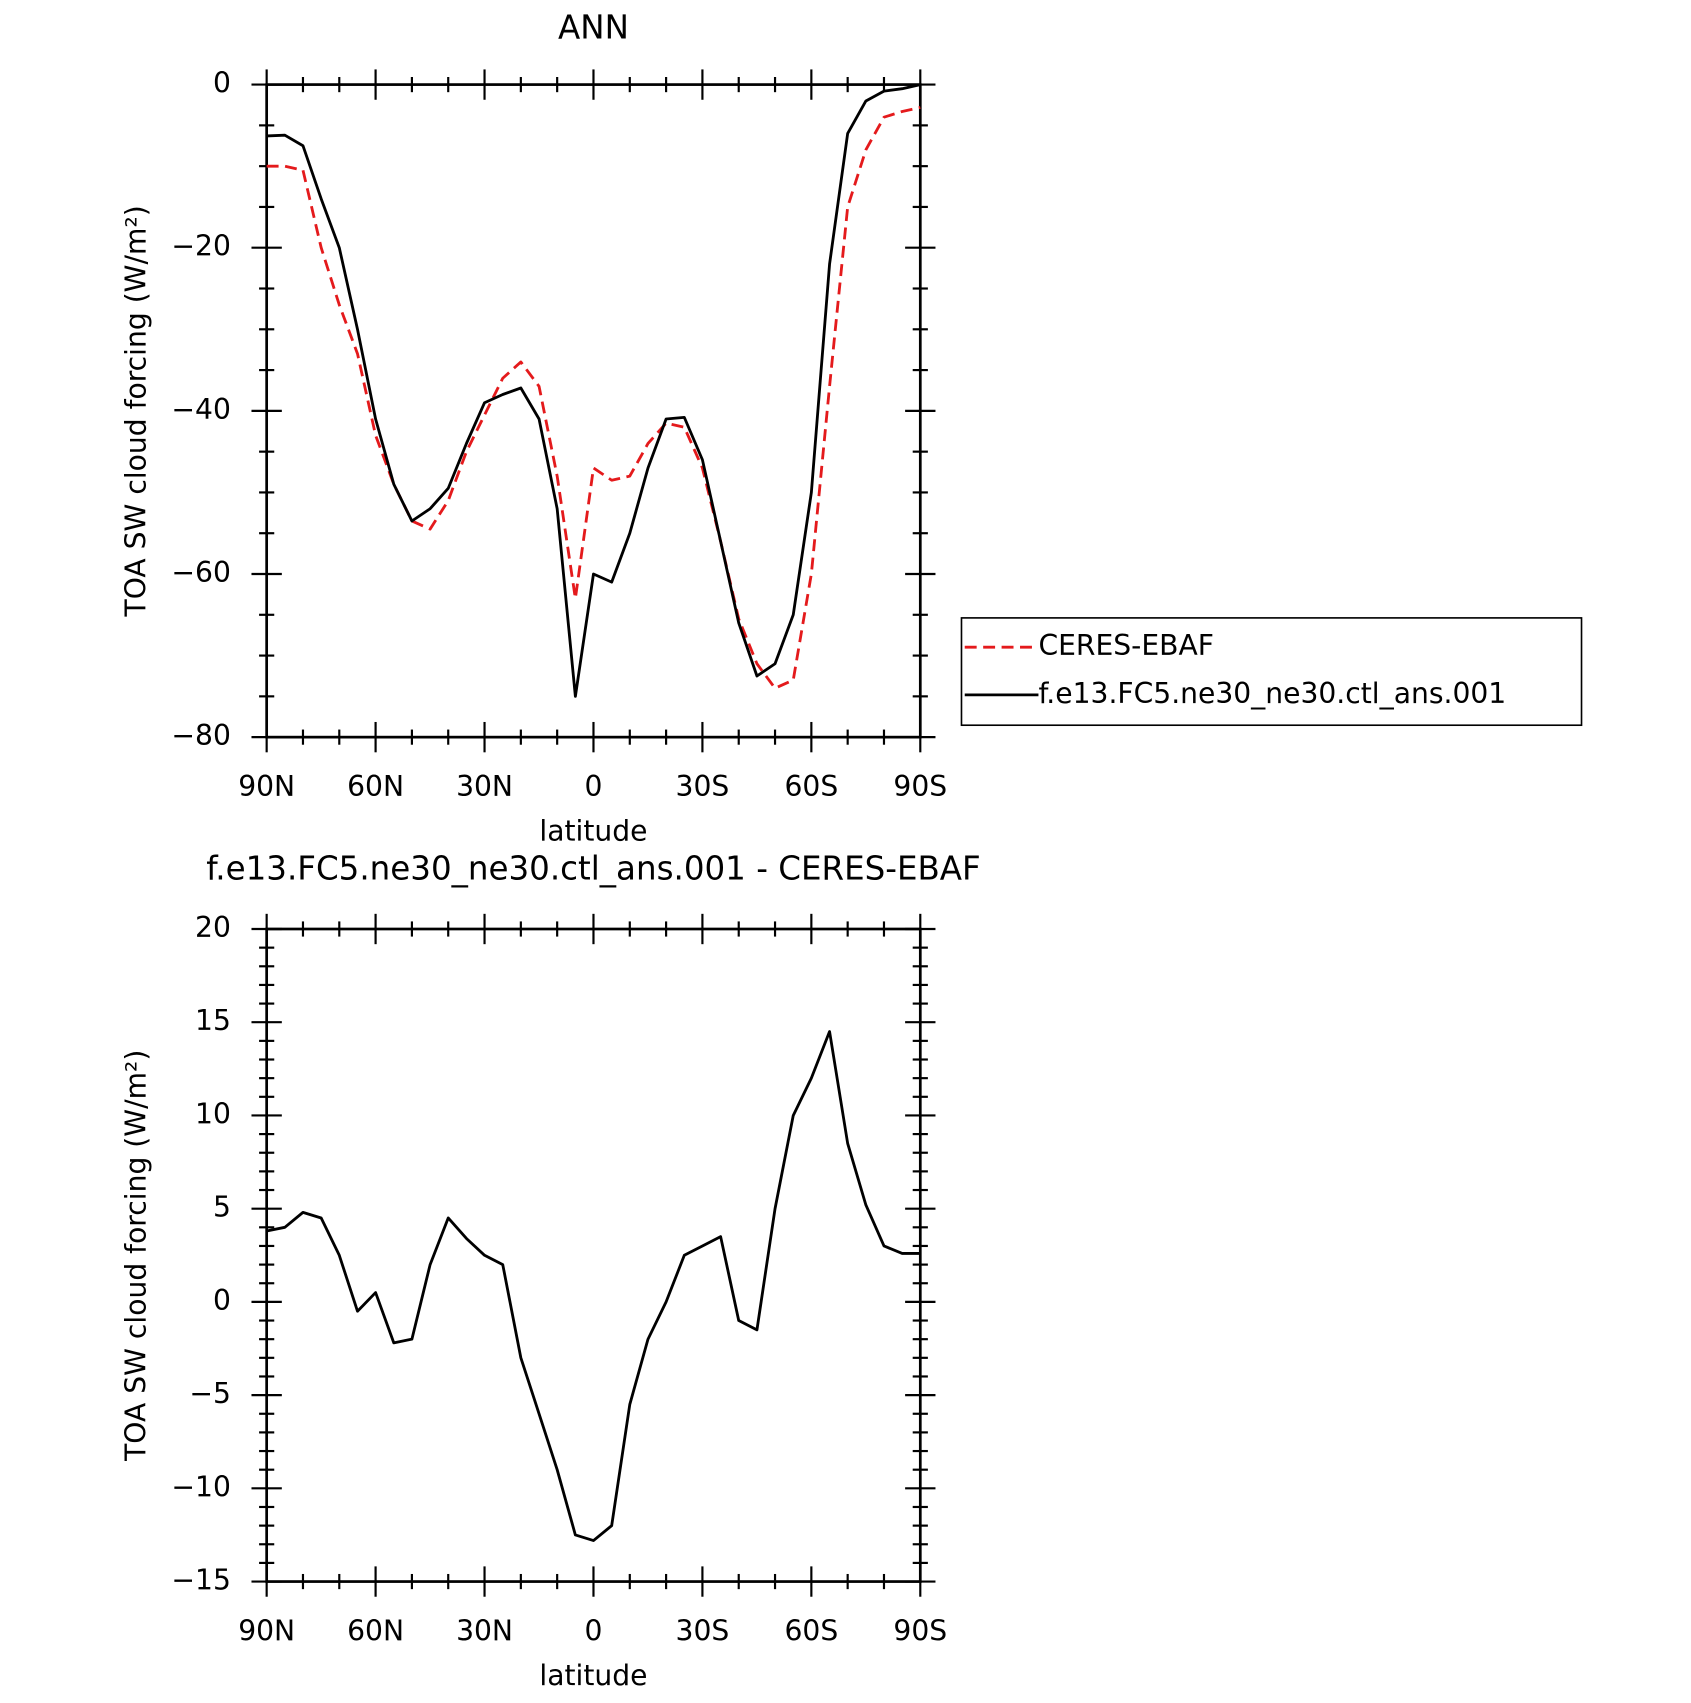 This screenshot has height=1703, width=1691. What do you see at coordinates (1271, 672) in the screenshot?
I see `legend-box` at bounding box center [1271, 672].